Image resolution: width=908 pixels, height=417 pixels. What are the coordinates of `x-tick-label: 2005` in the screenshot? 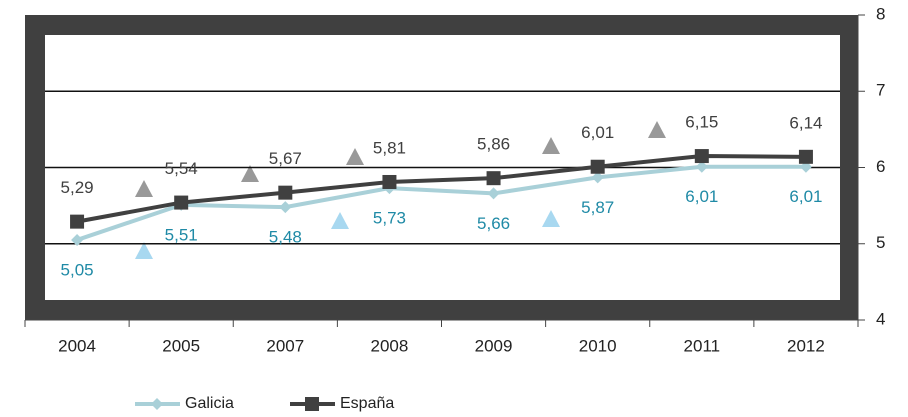 It's located at (181, 345).